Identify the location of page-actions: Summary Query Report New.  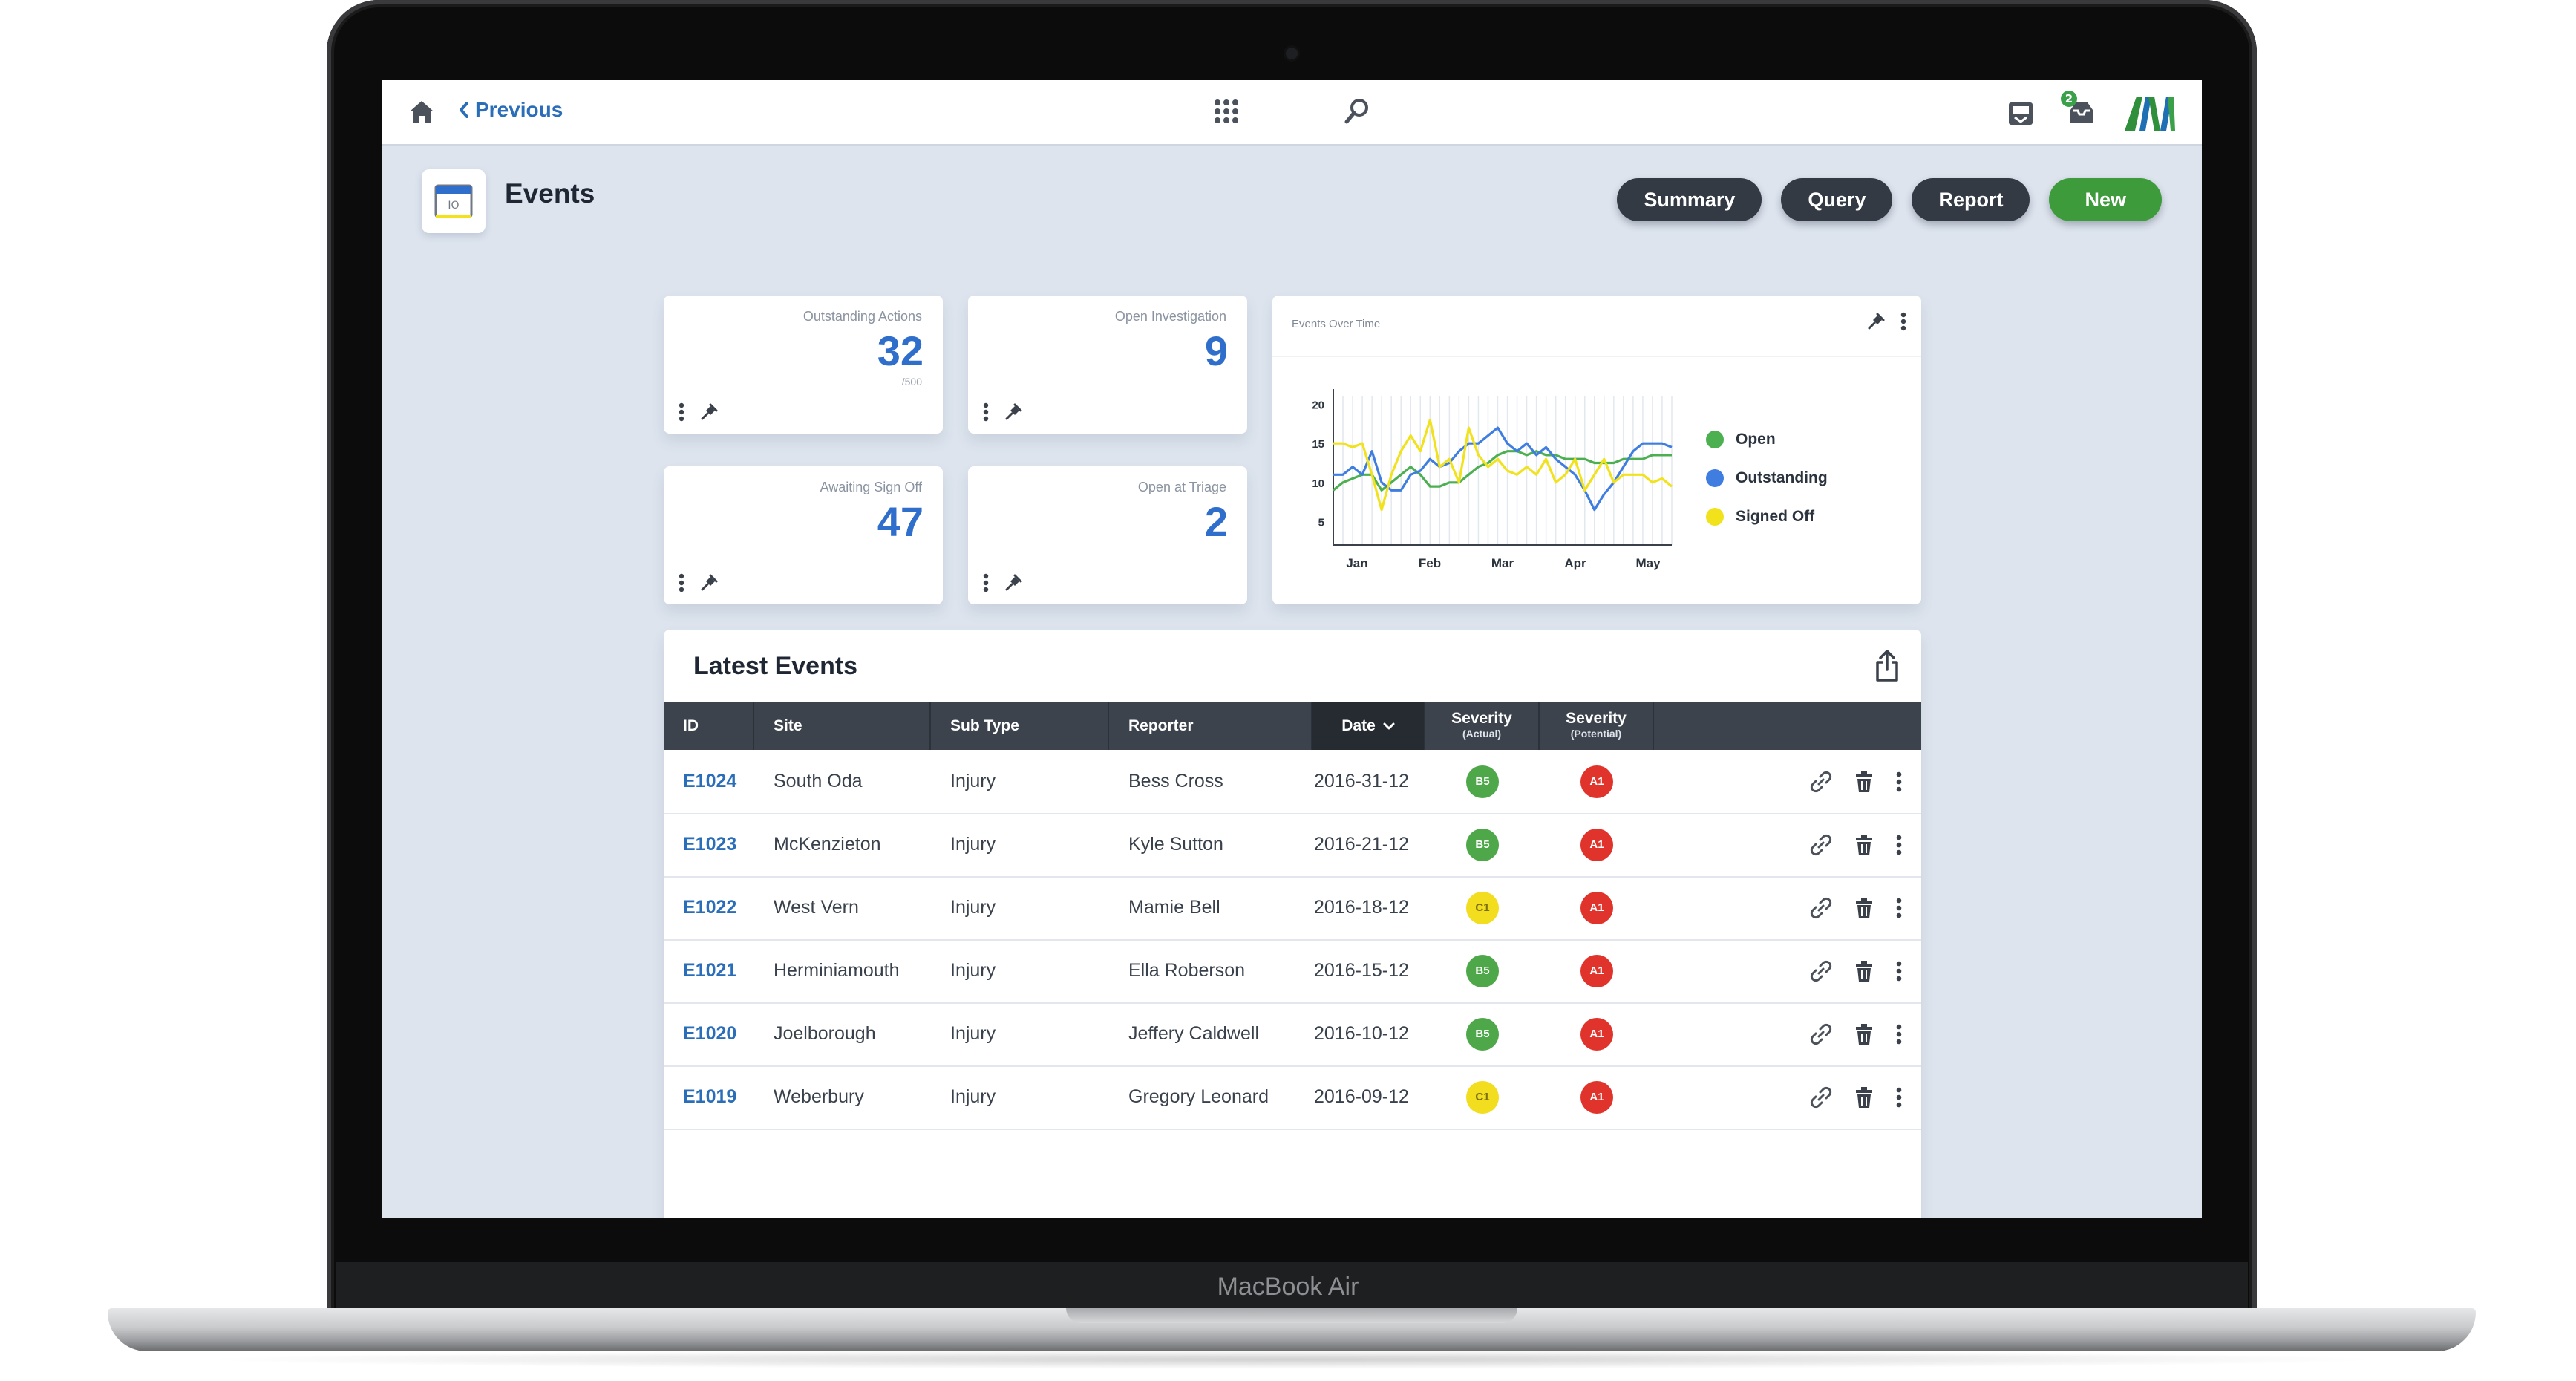
(1889, 199).